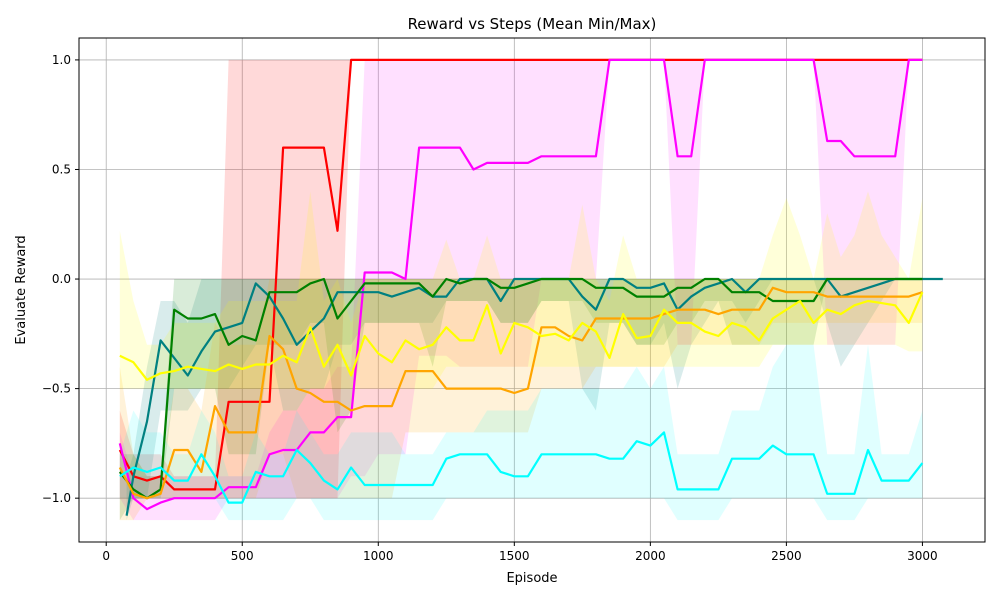 The height and width of the screenshot is (600, 1000). I want to click on x-tick-label: 3000, so click(922, 556).